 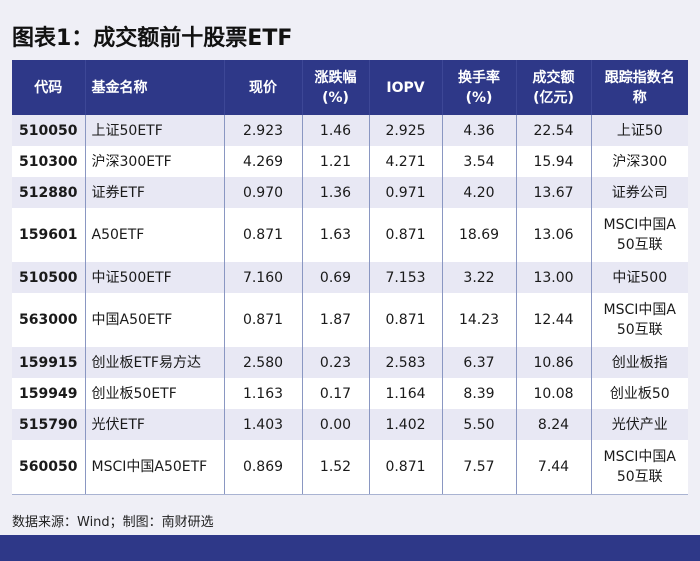 What do you see at coordinates (154, 87) in the screenshot?
I see `header-fund-name: 基金名称` at bounding box center [154, 87].